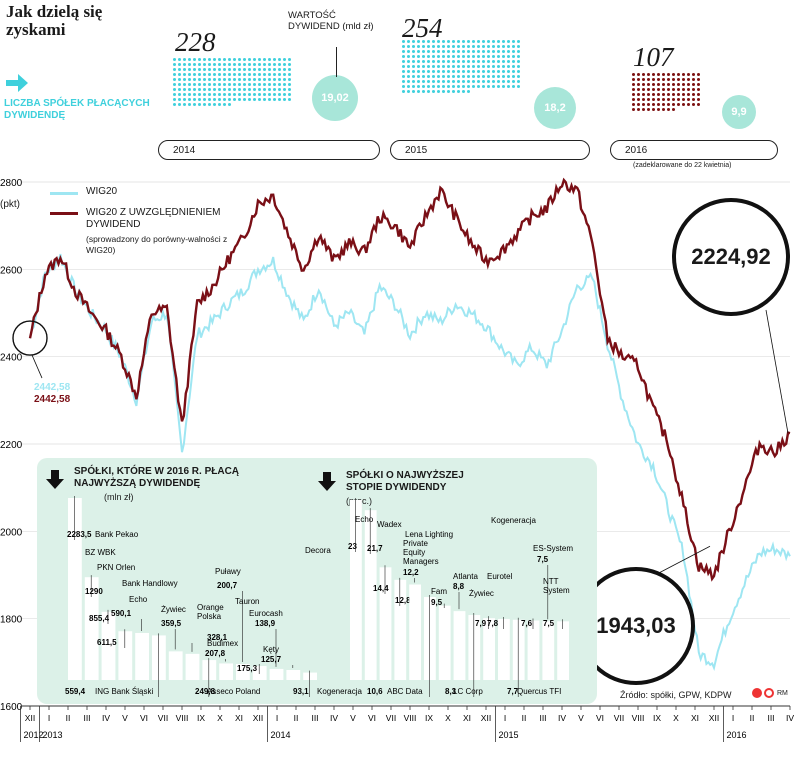 Image resolution: width=805 pixels, height=758 pixels. I want to click on x-month-label: I, so click(49, 718).